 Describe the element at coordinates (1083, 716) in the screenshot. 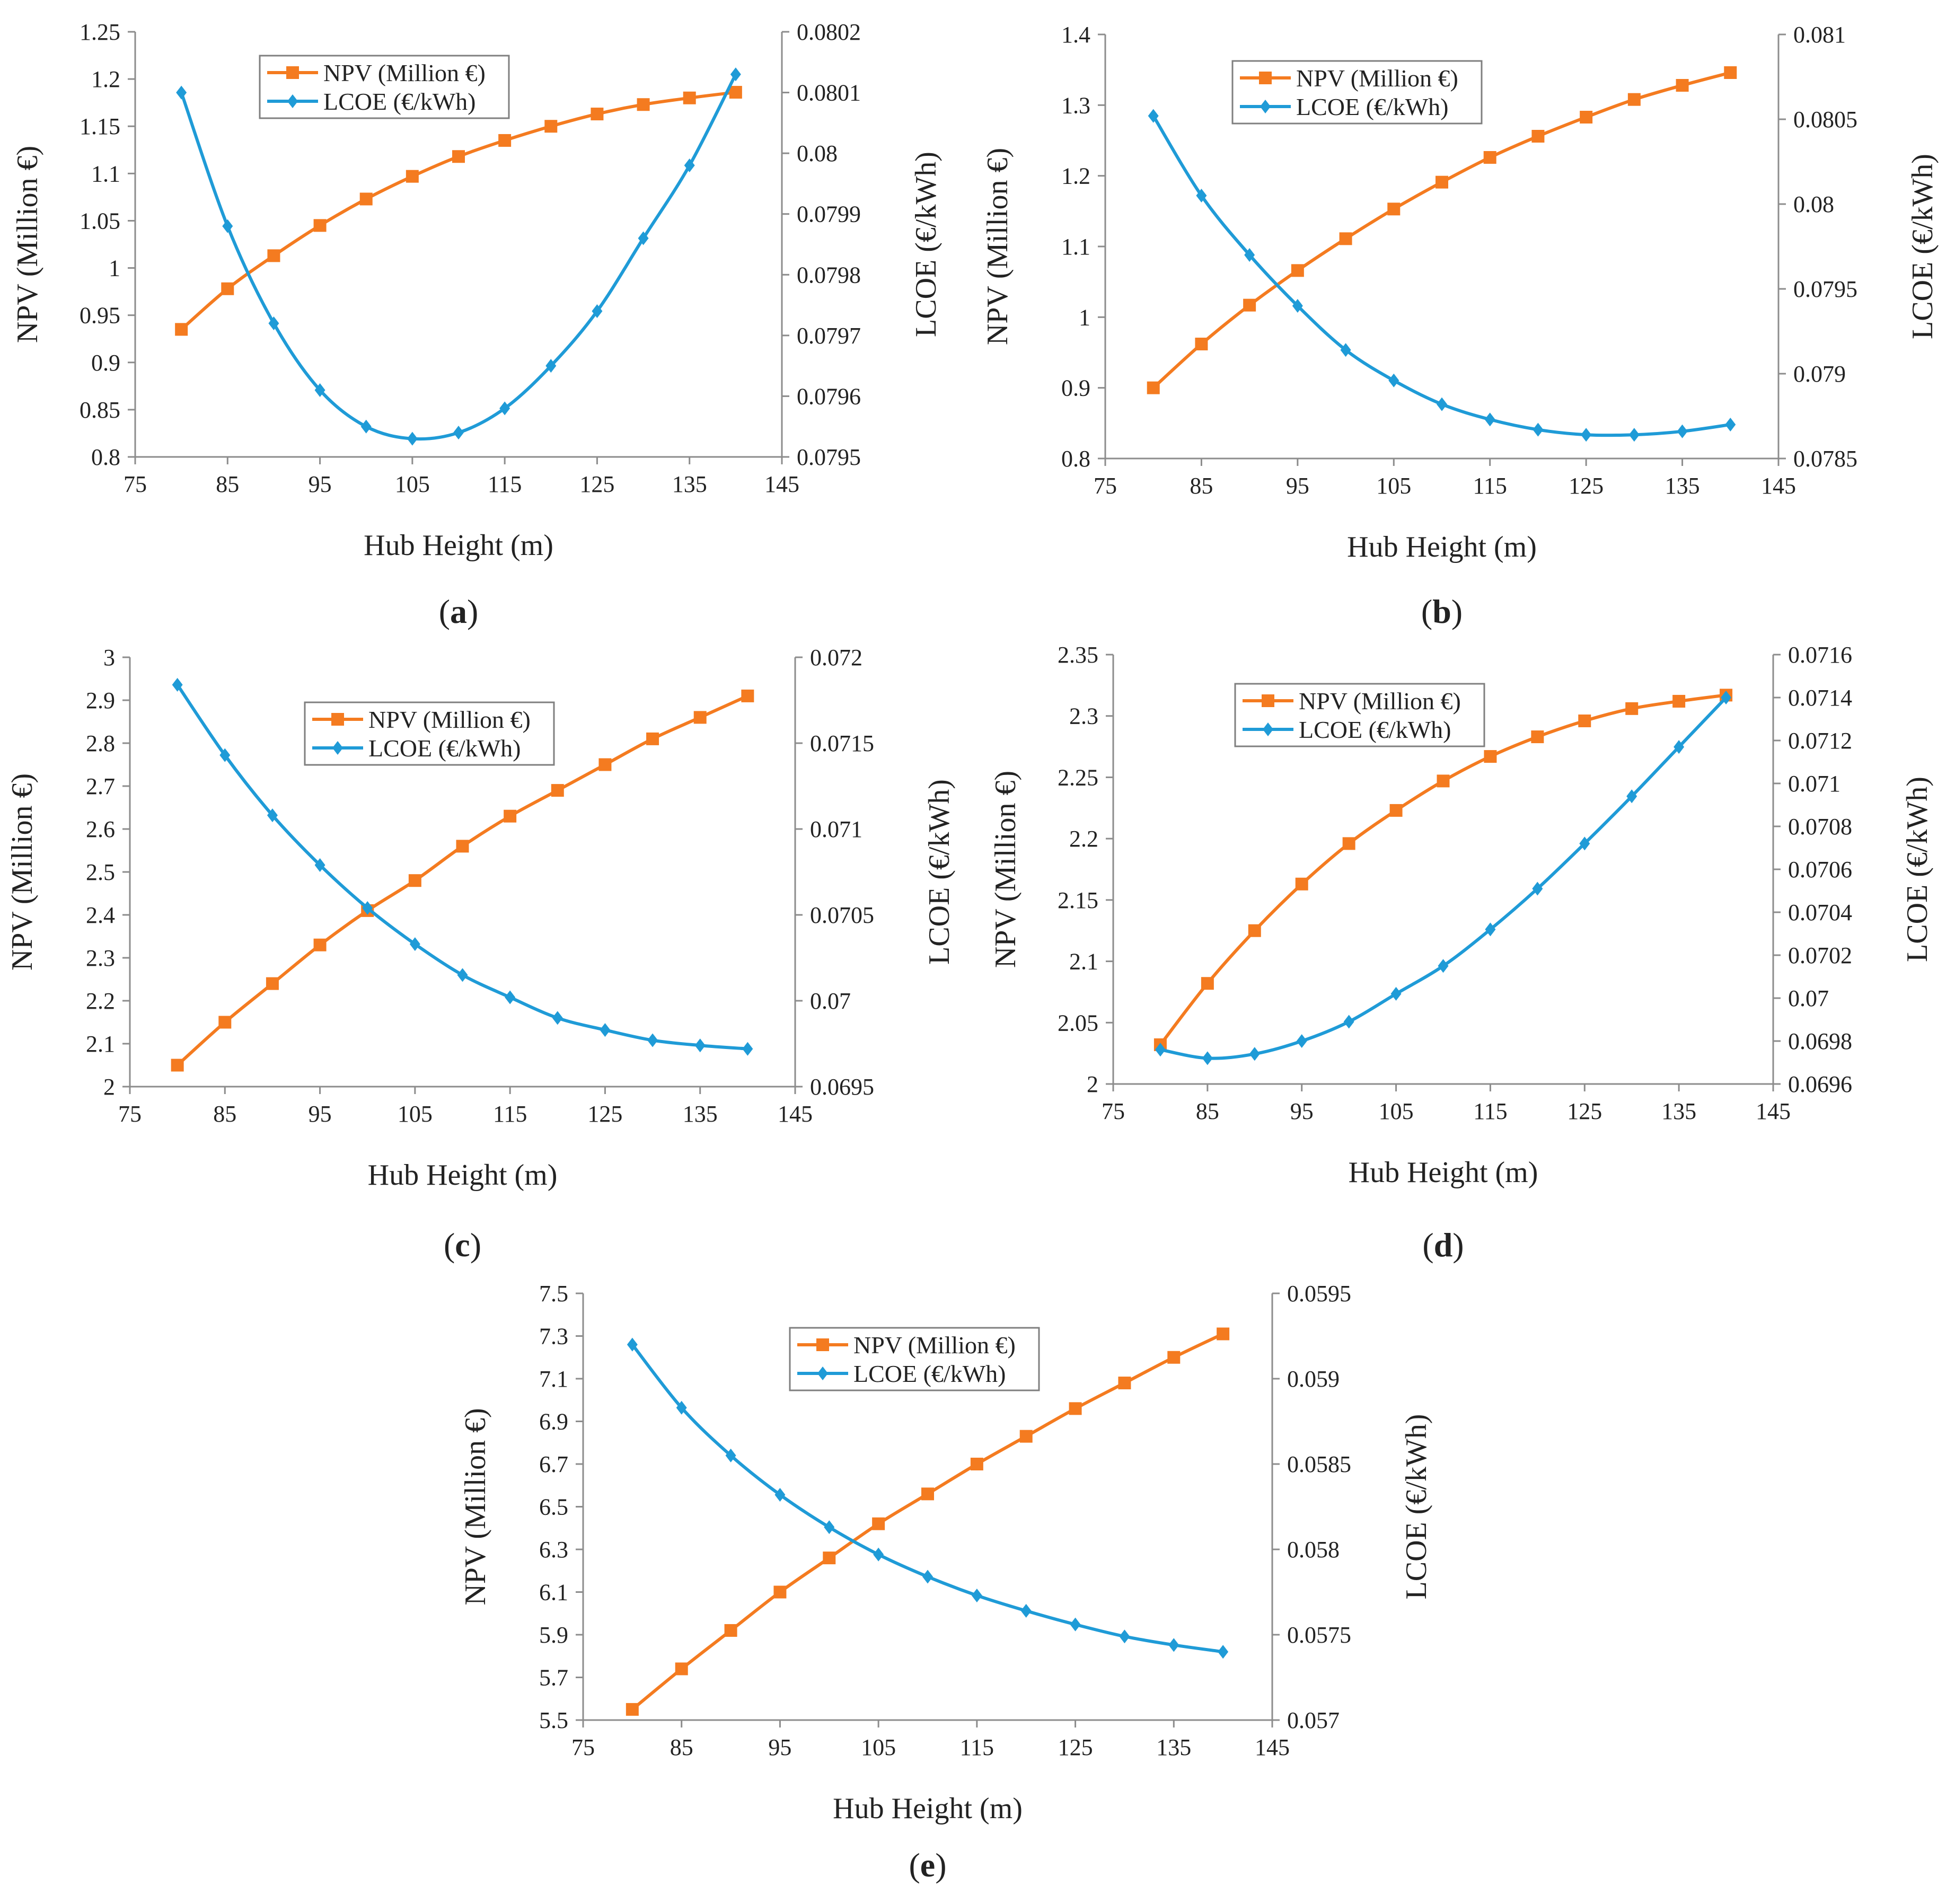

I see `y-left-tick-label: 2.3` at that location.